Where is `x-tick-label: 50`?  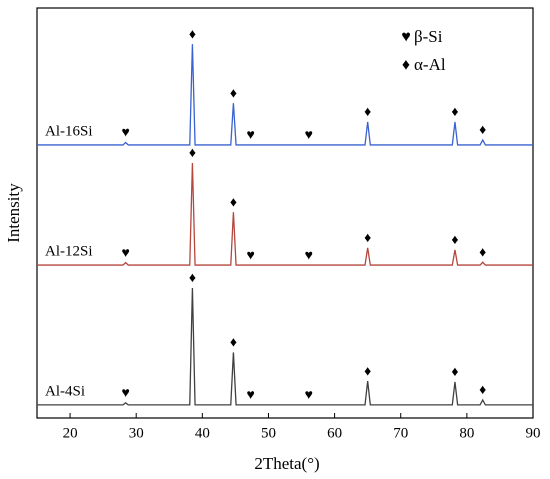 x-tick-label: 50 is located at coordinates (268, 433).